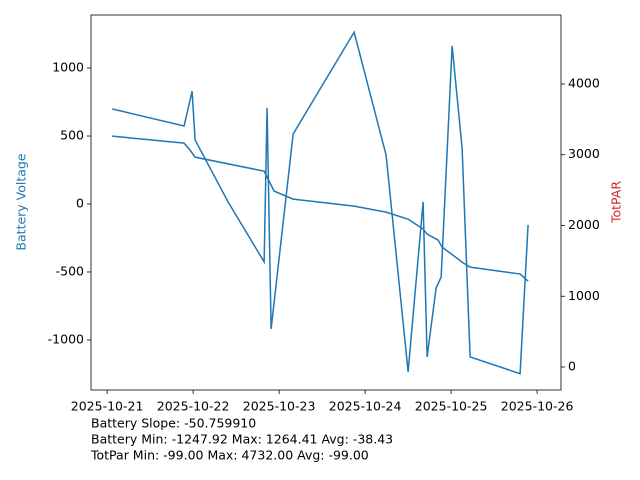 This screenshot has height=480, width=640. Describe the element at coordinates (68, 67) in the screenshot. I see `y-tick-label: 1000` at that location.